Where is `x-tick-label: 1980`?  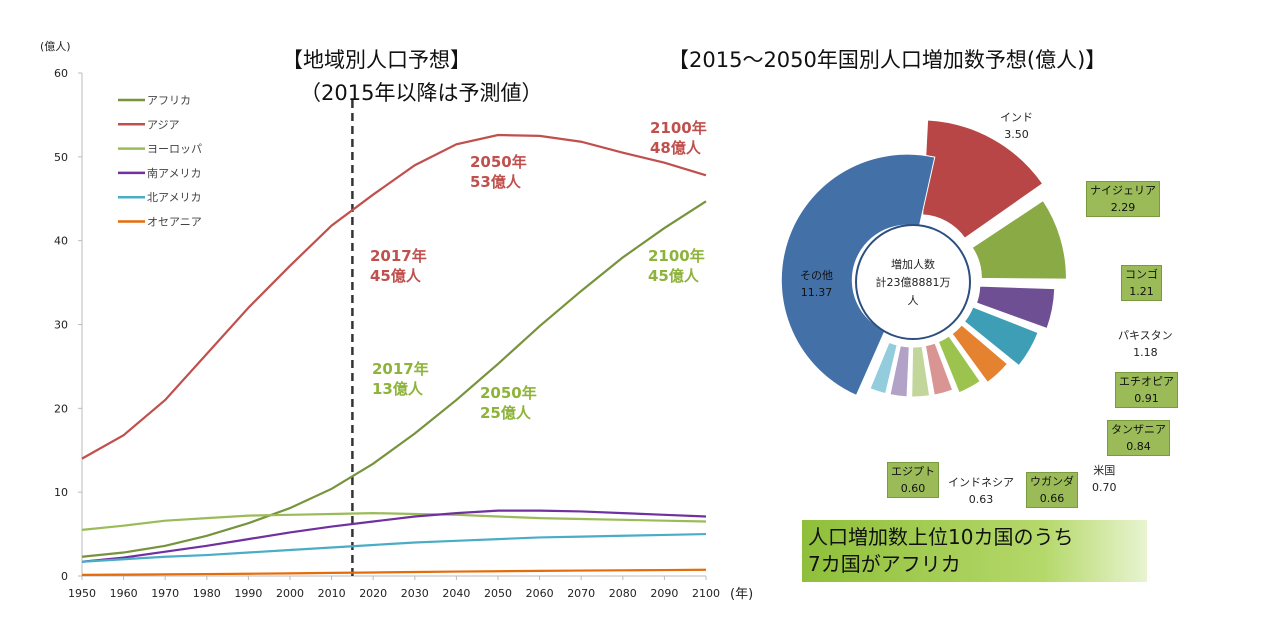 x-tick-label: 1980 is located at coordinates (207, 593).